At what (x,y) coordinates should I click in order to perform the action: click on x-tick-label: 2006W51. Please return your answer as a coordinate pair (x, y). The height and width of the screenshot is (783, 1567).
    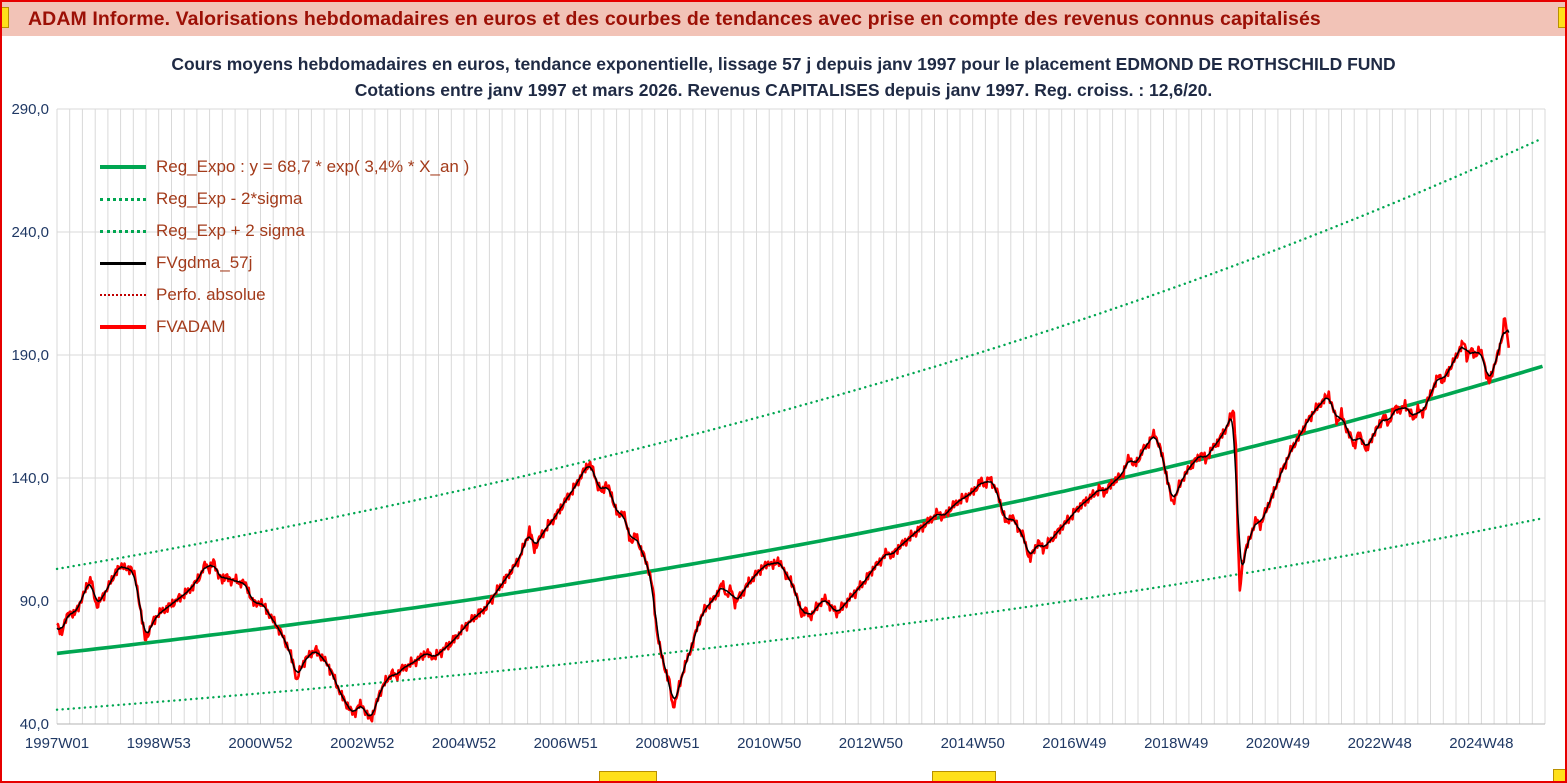
    Looking at the image, I should click on (566, 743).